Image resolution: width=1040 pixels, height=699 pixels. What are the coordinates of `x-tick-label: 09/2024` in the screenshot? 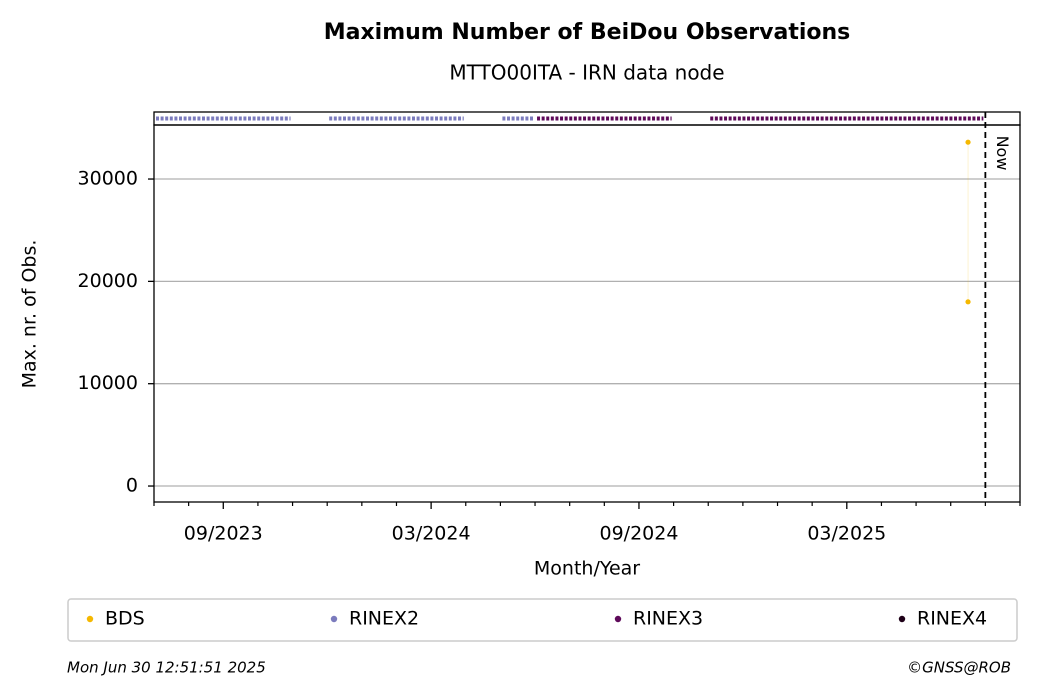 It's located at (638, 534).